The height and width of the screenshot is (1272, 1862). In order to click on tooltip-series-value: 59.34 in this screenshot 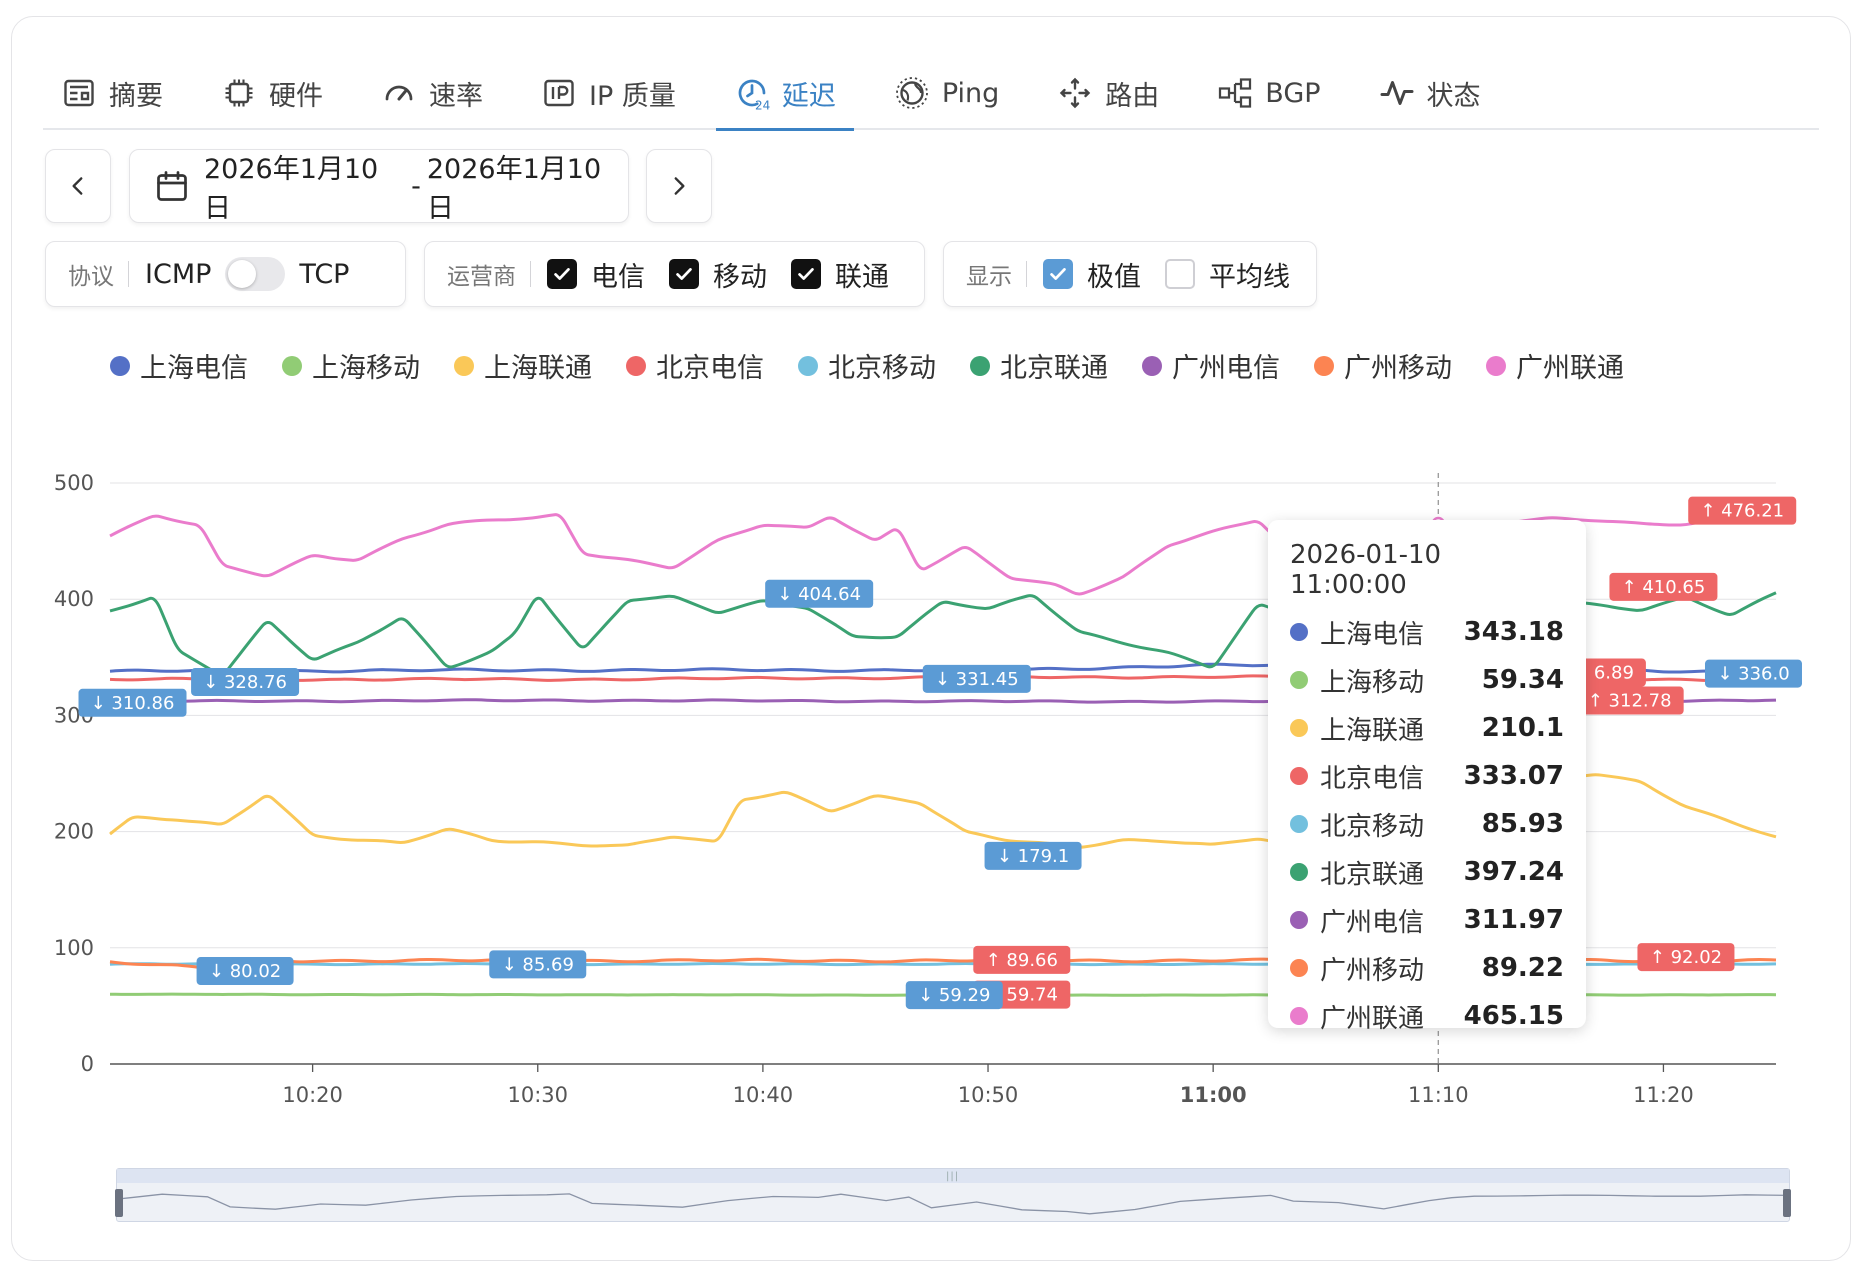, I will do `click(1522, 680)`.